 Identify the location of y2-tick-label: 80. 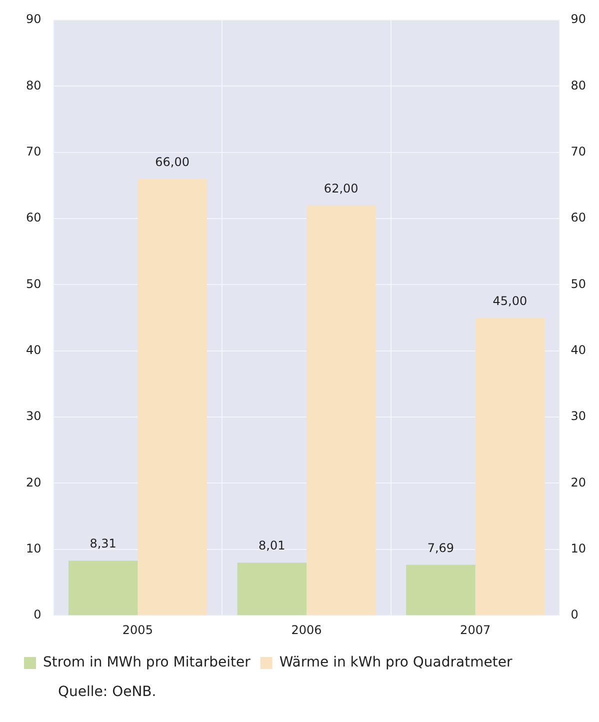
(578, 85).